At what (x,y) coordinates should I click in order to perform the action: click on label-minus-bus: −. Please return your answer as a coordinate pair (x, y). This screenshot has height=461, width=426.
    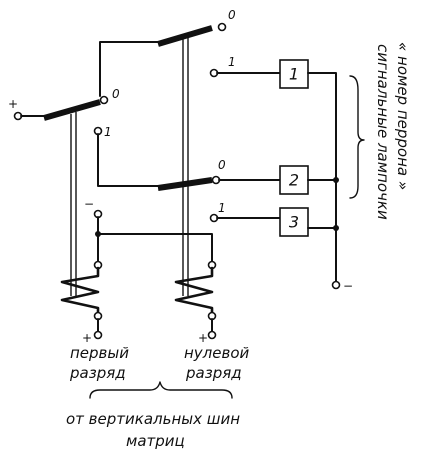
    Looking at the image, I should click on (348, 286).